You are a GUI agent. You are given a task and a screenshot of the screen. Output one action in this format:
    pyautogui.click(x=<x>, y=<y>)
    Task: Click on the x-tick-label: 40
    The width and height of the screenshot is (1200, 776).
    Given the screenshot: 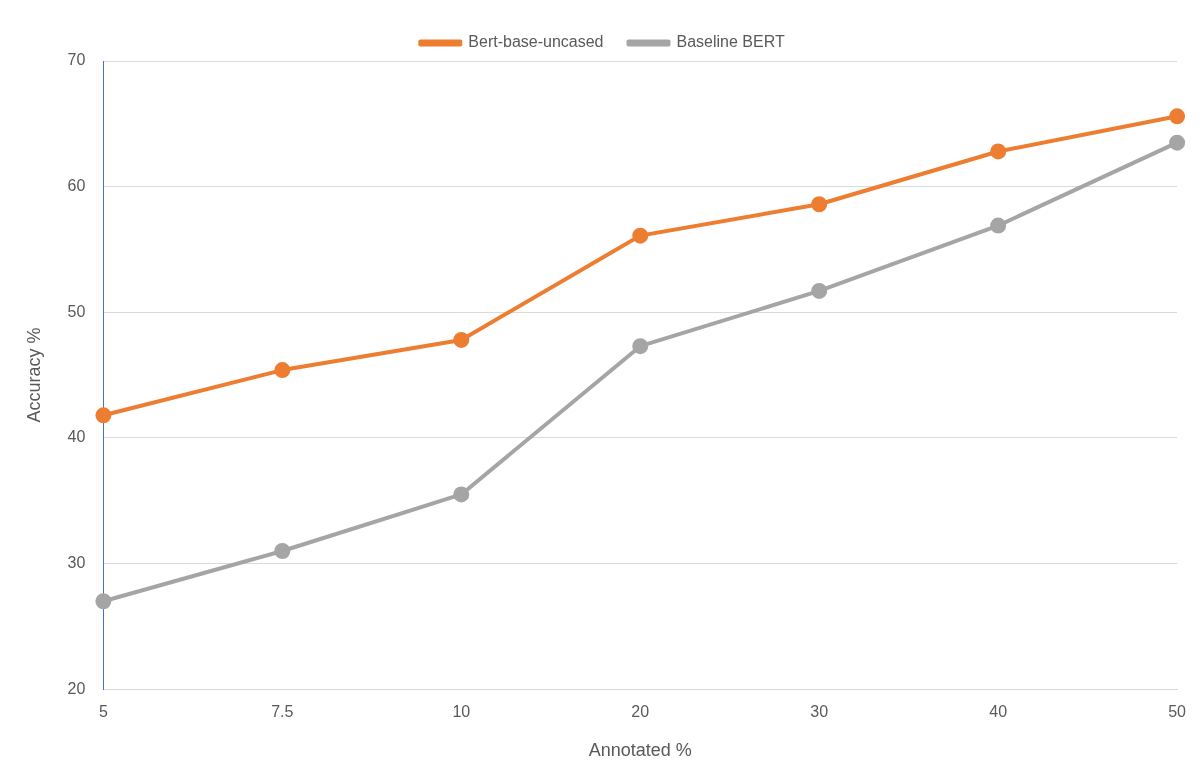 What is the action you would take?
    pyautogui.click(x=998, y=712)
    